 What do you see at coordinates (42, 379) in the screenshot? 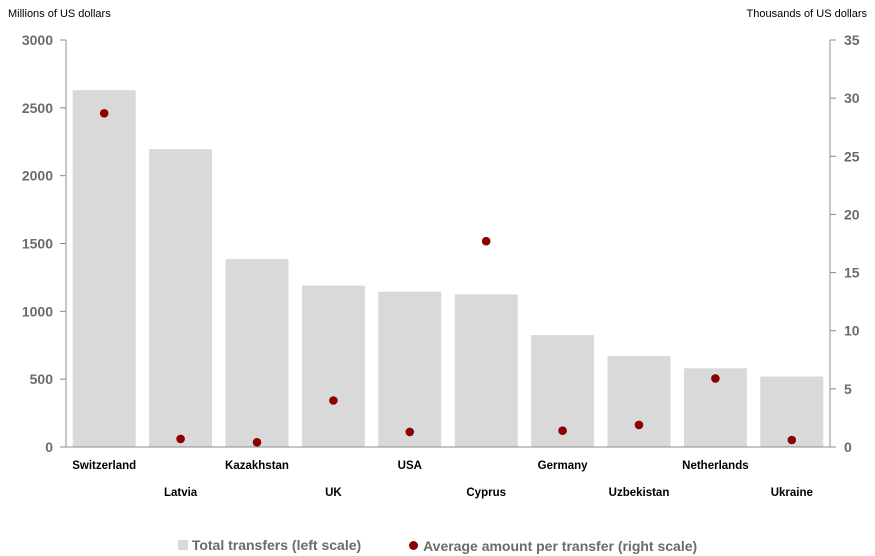
I see `left-tick-label: 500` at bounding box center [42, 379].